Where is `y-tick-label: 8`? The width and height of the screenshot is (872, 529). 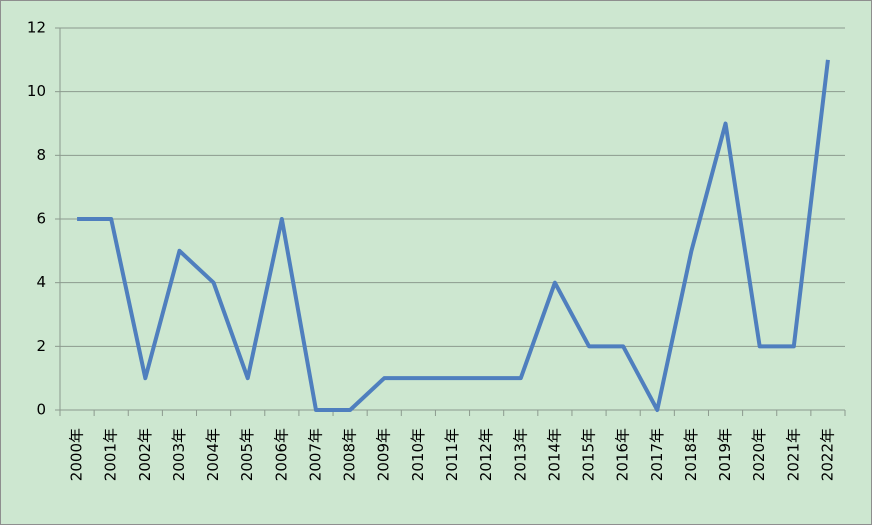
y-tick-label: 8 is located at coordinates (41, 155).